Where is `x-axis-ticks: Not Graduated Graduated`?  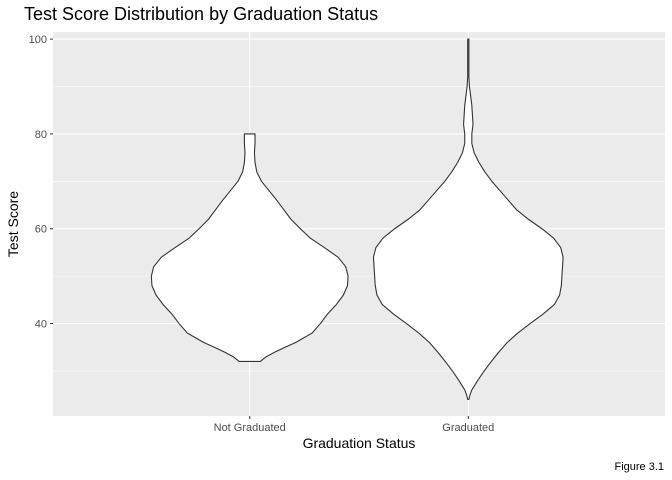 x-axis-ticks: Not Graduated Graduated is located at coordinates (354, 425).